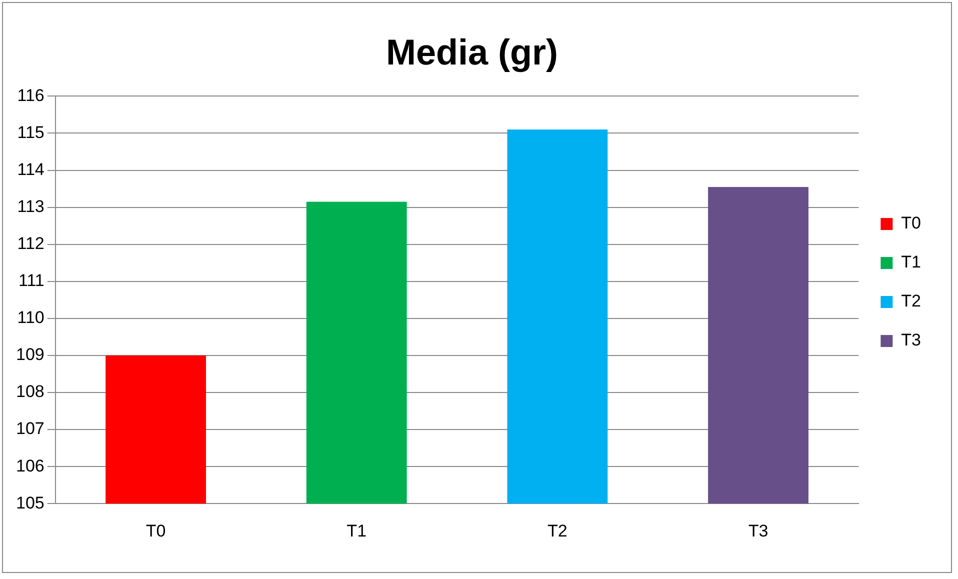 The width and height of the screenshot is (958, 579). I want to click on legend-label: T3, so click(911, 340).